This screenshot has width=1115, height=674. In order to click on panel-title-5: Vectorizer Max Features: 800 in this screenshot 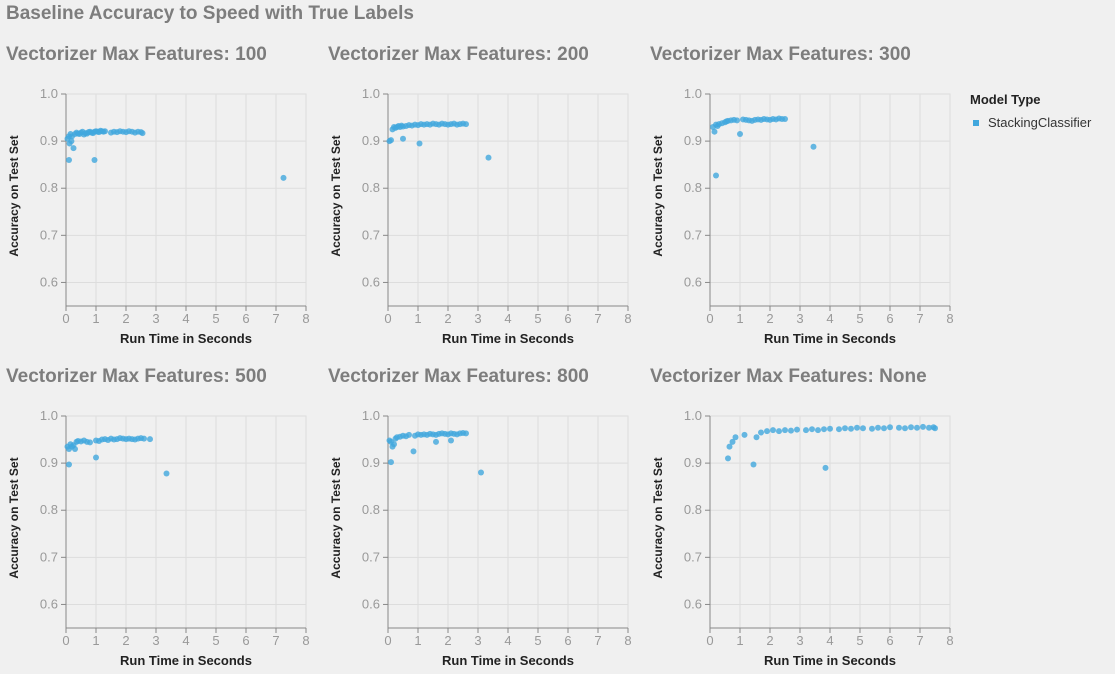, I will do `click(458, 376)`.